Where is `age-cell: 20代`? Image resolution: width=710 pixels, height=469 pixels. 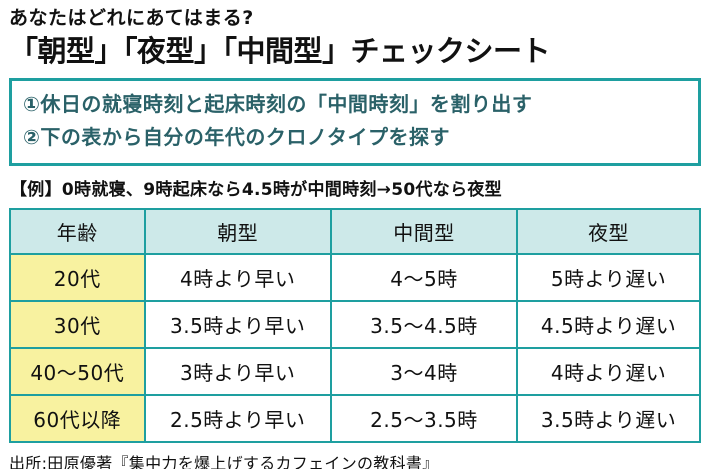
age-cell: 20代 is located at coordinates (77, 277).